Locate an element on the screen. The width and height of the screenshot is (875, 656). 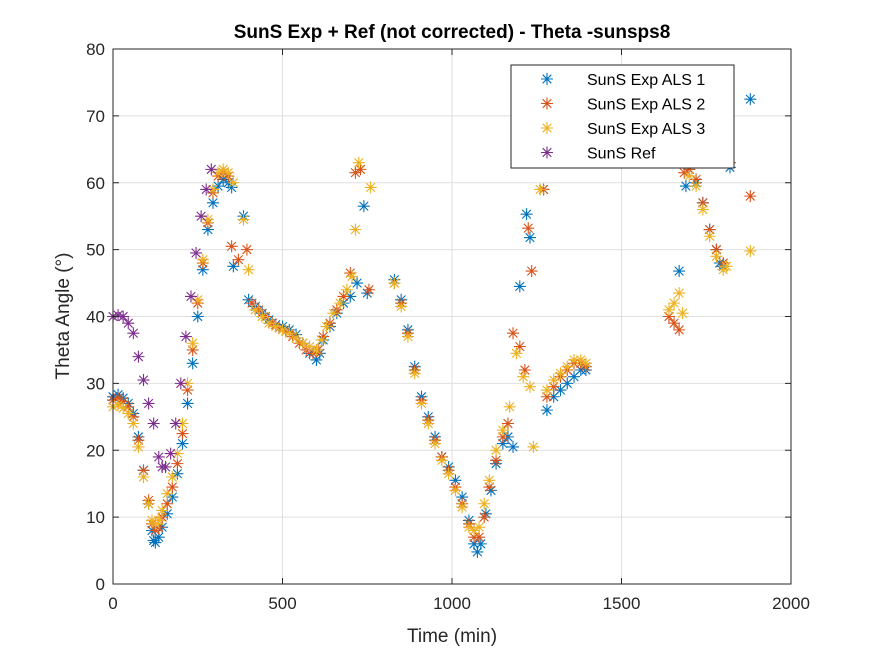
x-tick-label: 0 is located at coordinates (112, 603).